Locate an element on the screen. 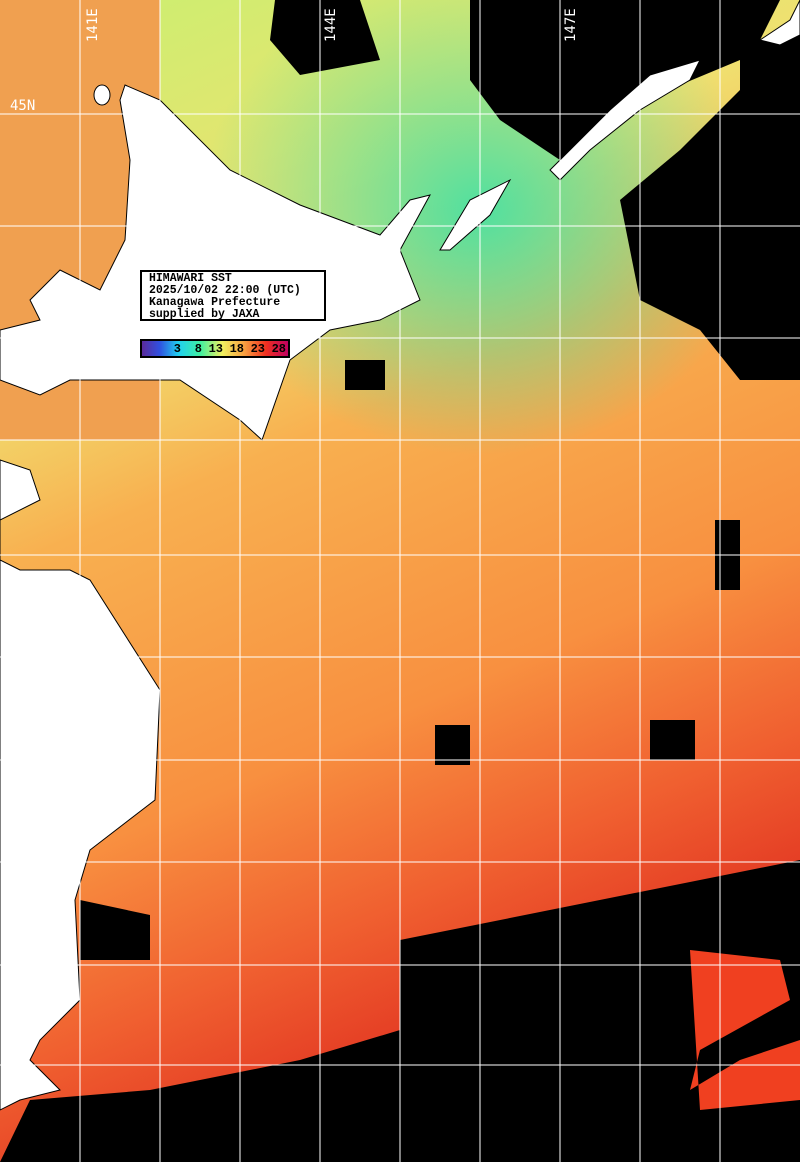  scale-tick: 13 is located at coordinates (215, 348).